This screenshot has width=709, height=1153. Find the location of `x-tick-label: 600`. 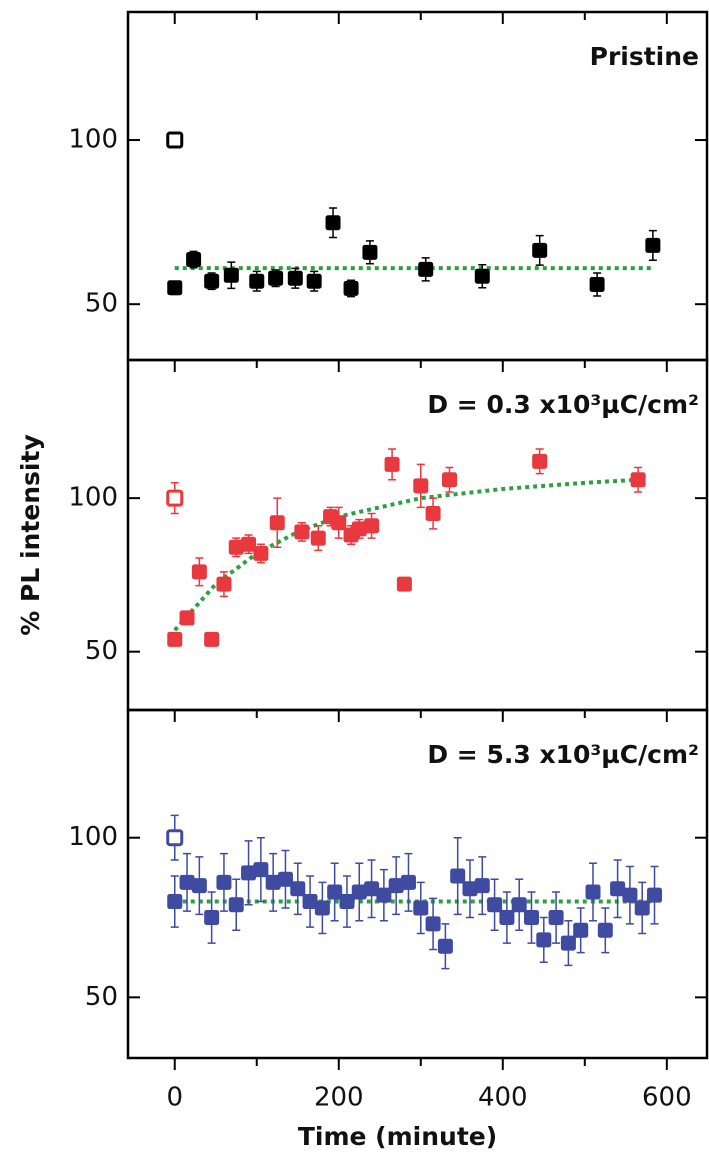

x-tick-label: 600 is located at coordinates (667, 1098).